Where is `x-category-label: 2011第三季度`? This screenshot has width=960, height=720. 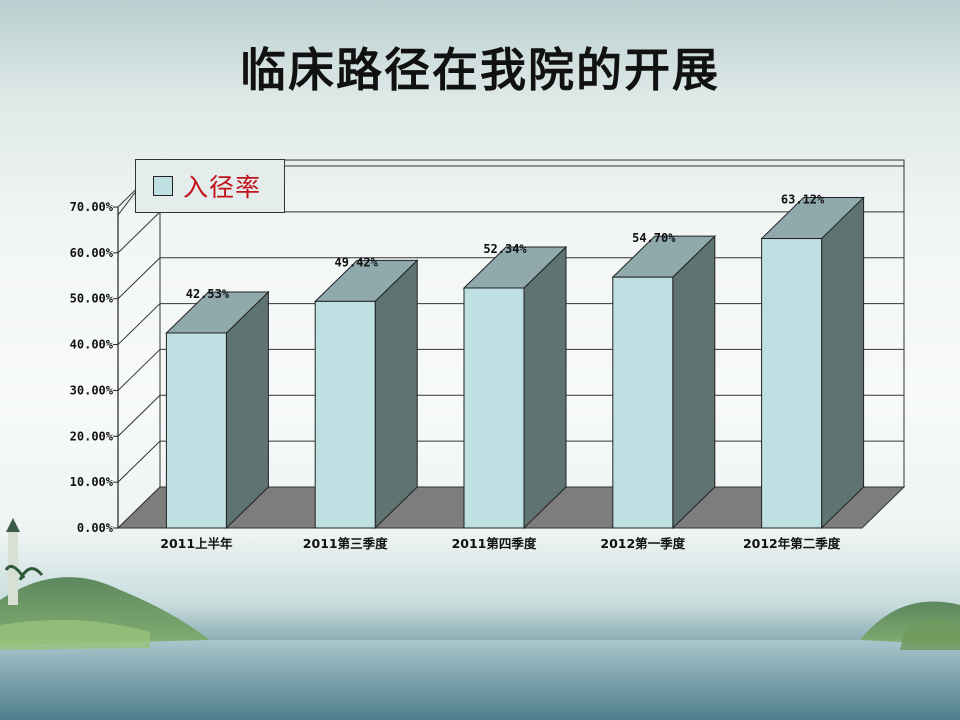 x-category-label: 2011第三季度 is located at coordinates (345, 543).